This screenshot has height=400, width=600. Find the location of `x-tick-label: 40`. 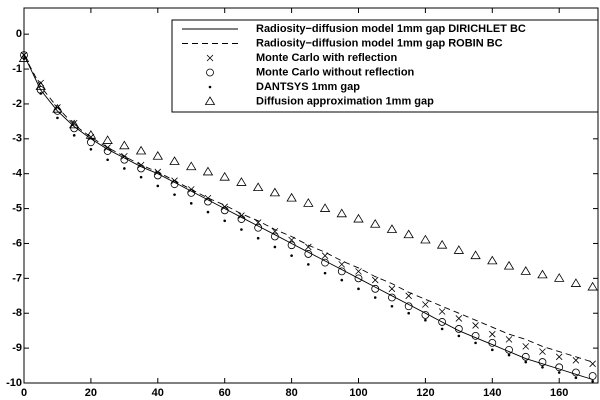

x-tick-label: 40 is located at coordinates (158, 393).